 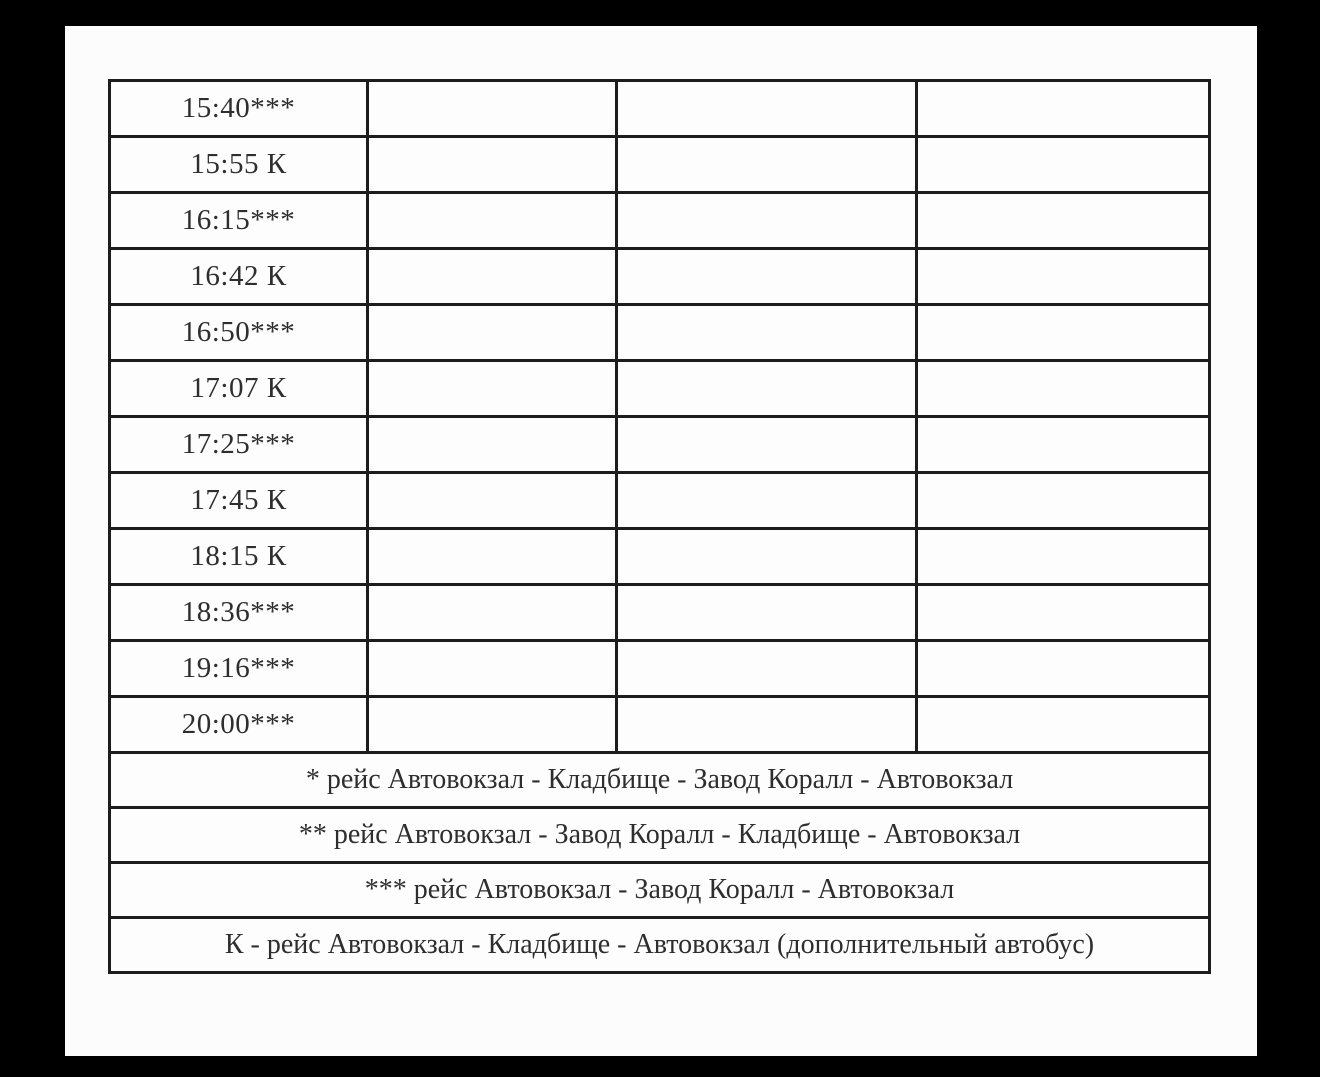 I want to click on table-row: 15:55 К, so click(x=659, y=164).